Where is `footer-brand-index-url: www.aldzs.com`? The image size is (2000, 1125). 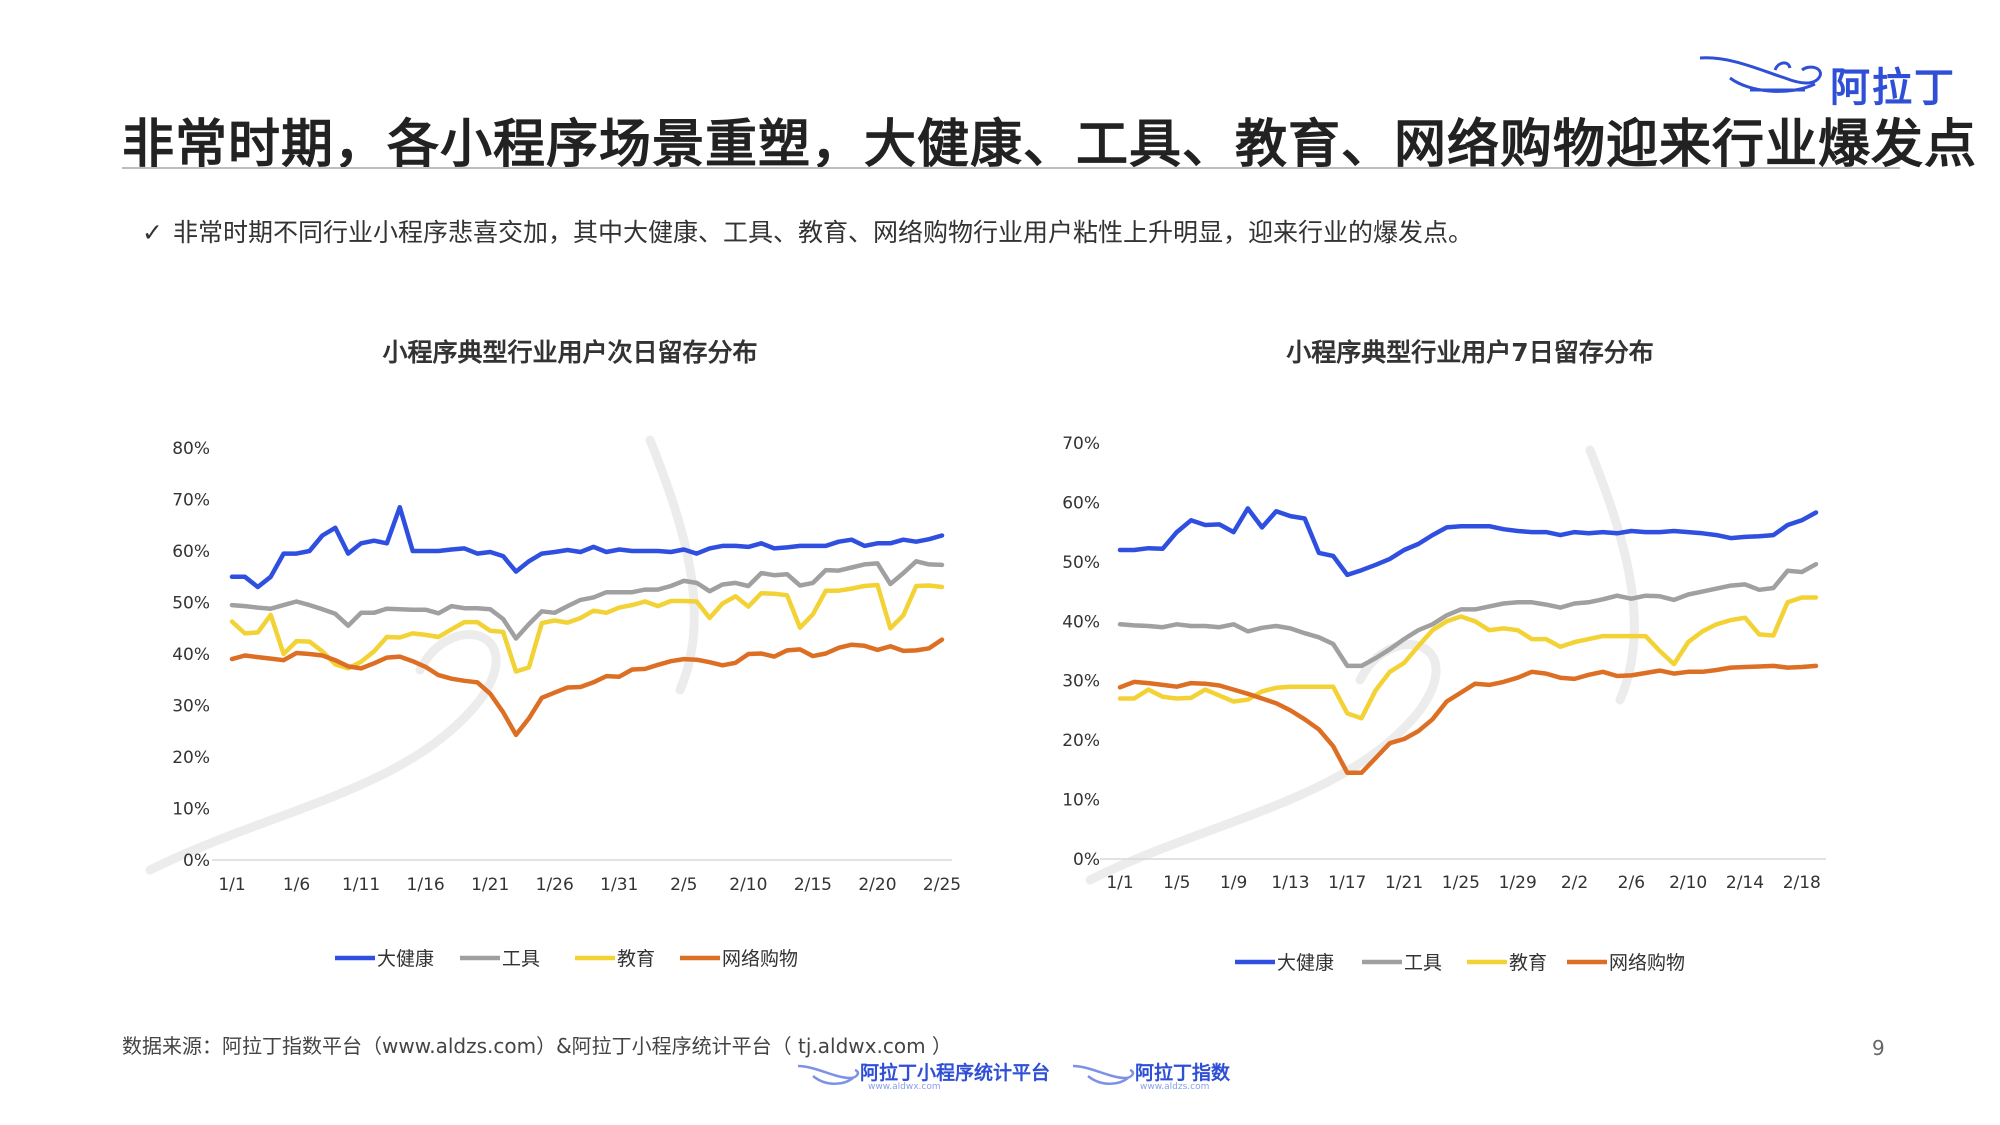
footer-brand-index-url: www.aldzs.com is located at coordinates (1175, 1087).